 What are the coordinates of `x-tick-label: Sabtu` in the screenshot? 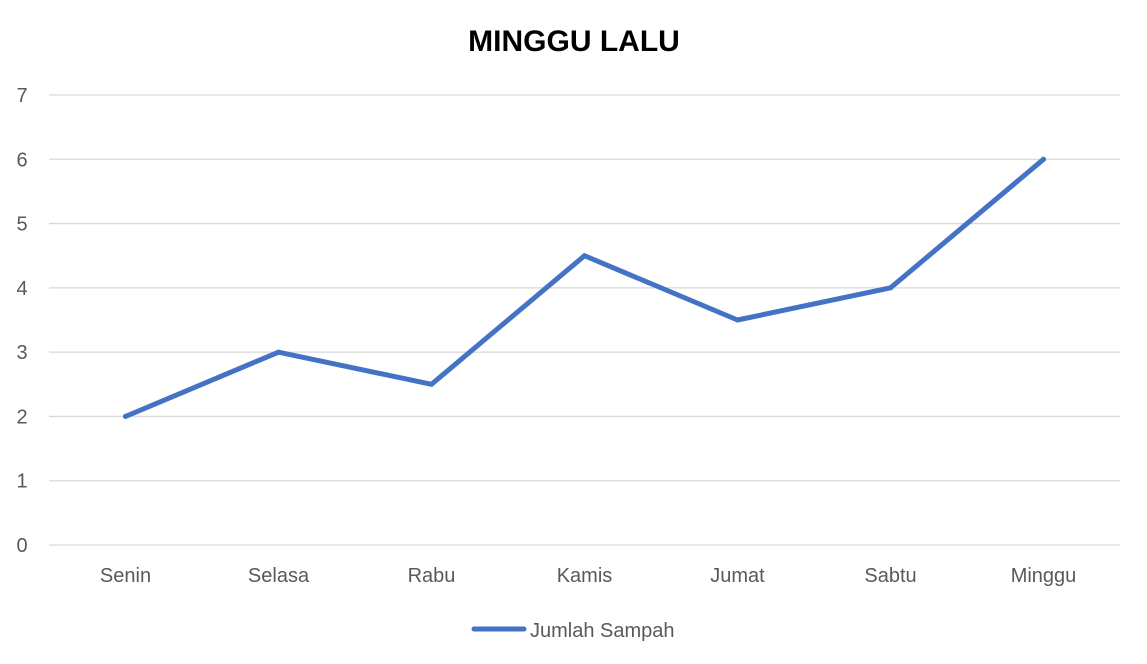 It's located at (890, 576).